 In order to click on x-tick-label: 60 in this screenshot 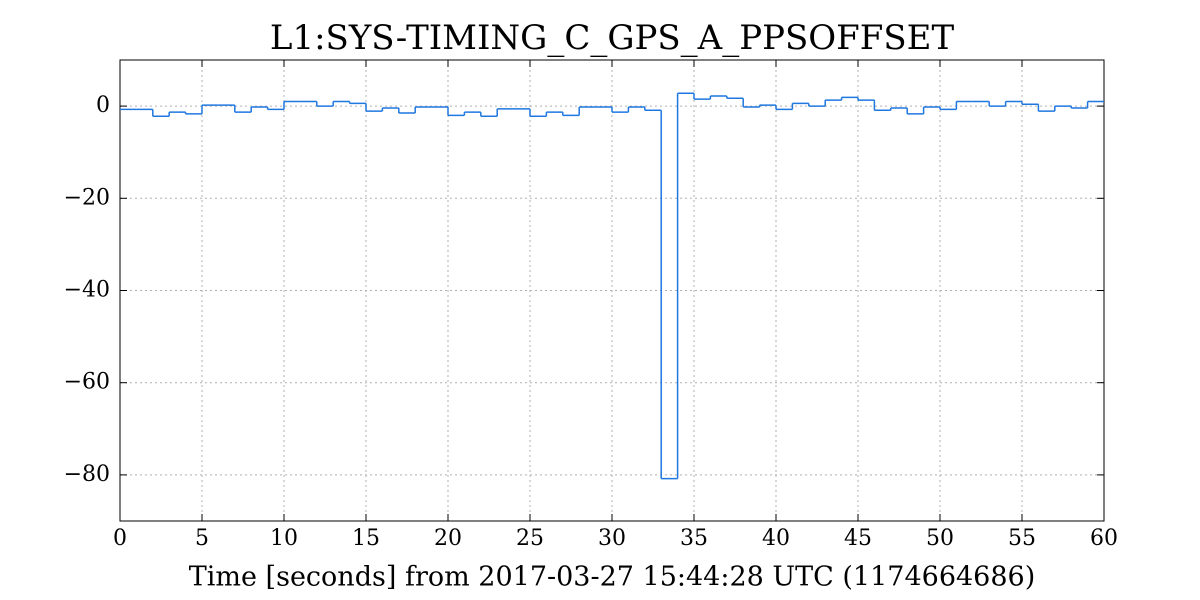, I will do `click(1104, 538)`.